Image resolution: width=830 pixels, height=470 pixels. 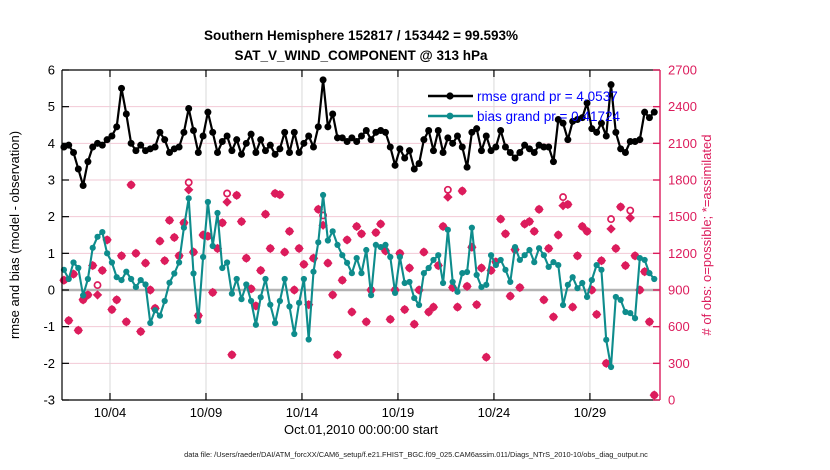 I want to click on y-right-tick-label: 0, so click(x=671, y=400).